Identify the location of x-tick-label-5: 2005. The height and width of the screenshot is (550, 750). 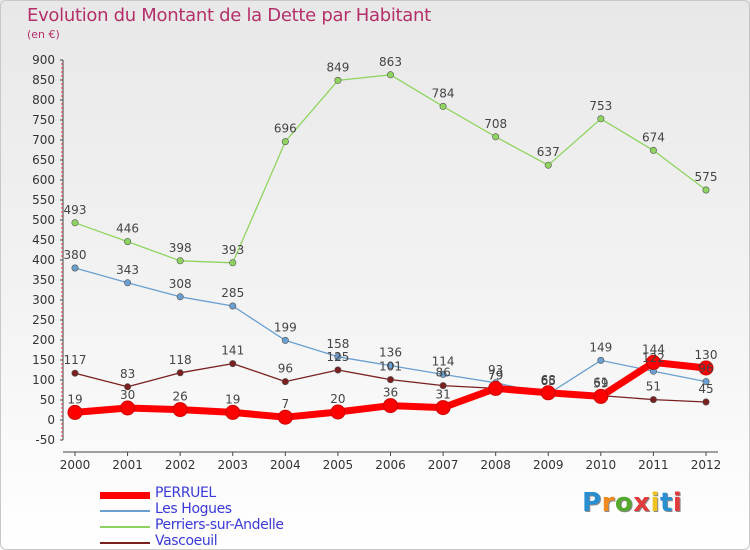
(338, 465).